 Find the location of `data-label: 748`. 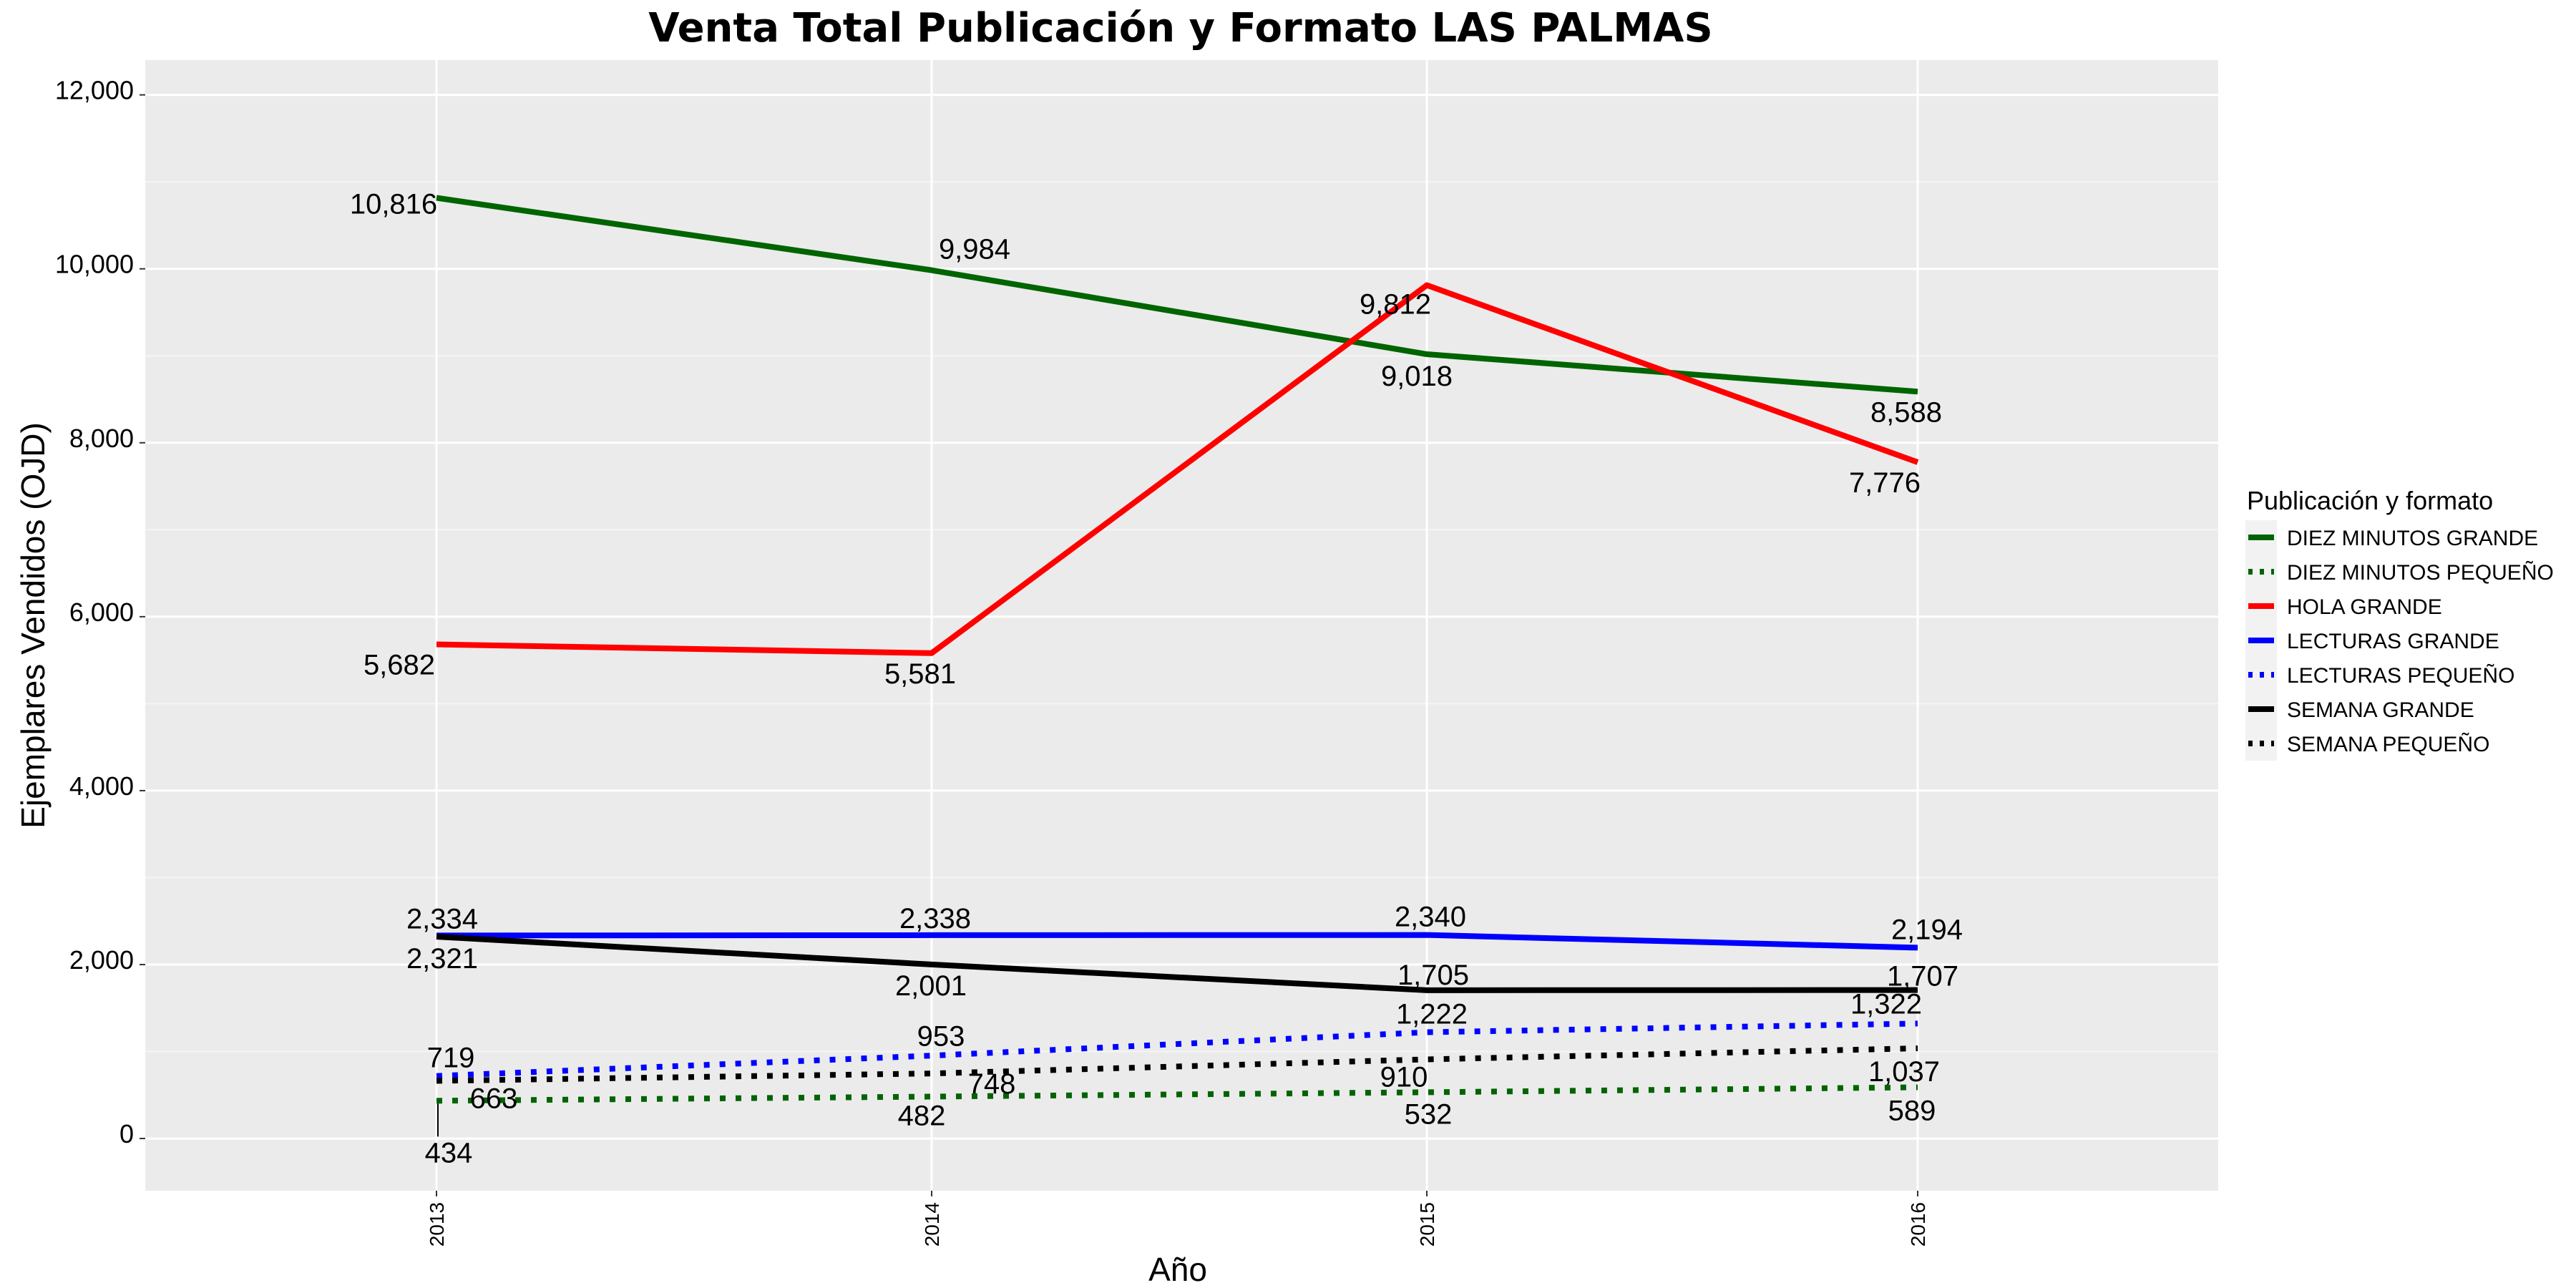

data-label: 748 is located at coordinates (992, 1084).